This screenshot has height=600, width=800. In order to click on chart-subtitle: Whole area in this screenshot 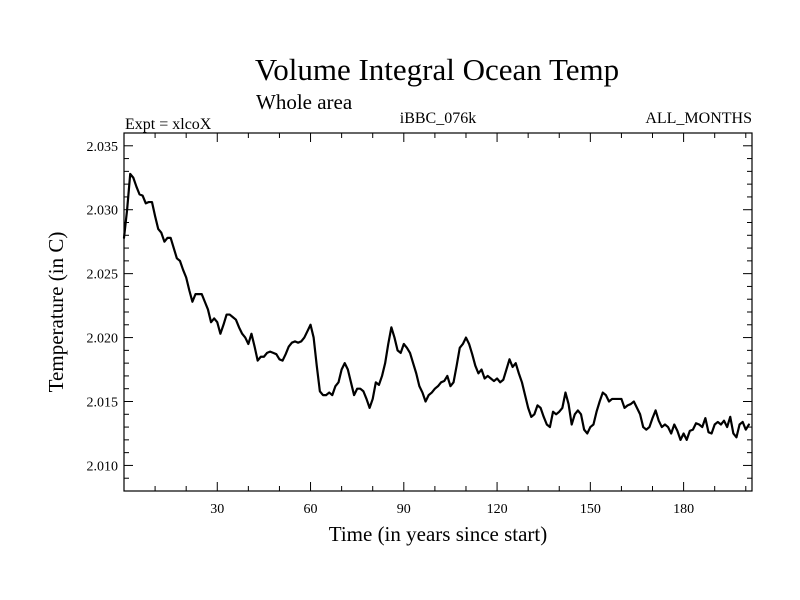, I will do `click(304, 102)`.